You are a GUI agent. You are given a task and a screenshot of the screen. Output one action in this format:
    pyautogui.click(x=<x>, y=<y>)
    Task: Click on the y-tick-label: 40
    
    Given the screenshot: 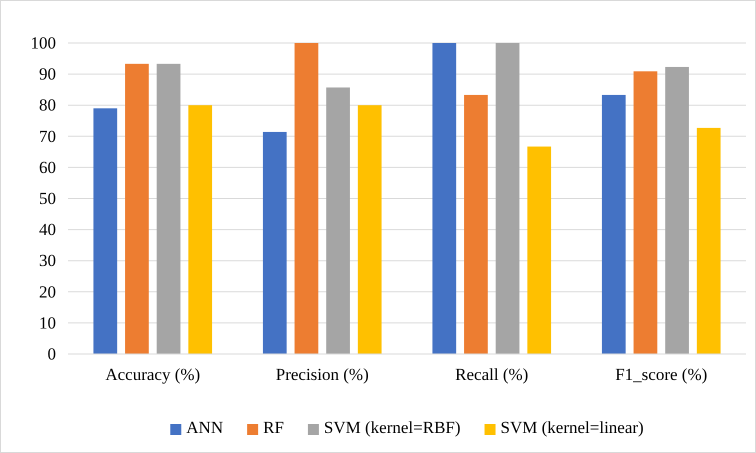 What is the action you would take?
    pyautogui.click(x=47, y=230)
    